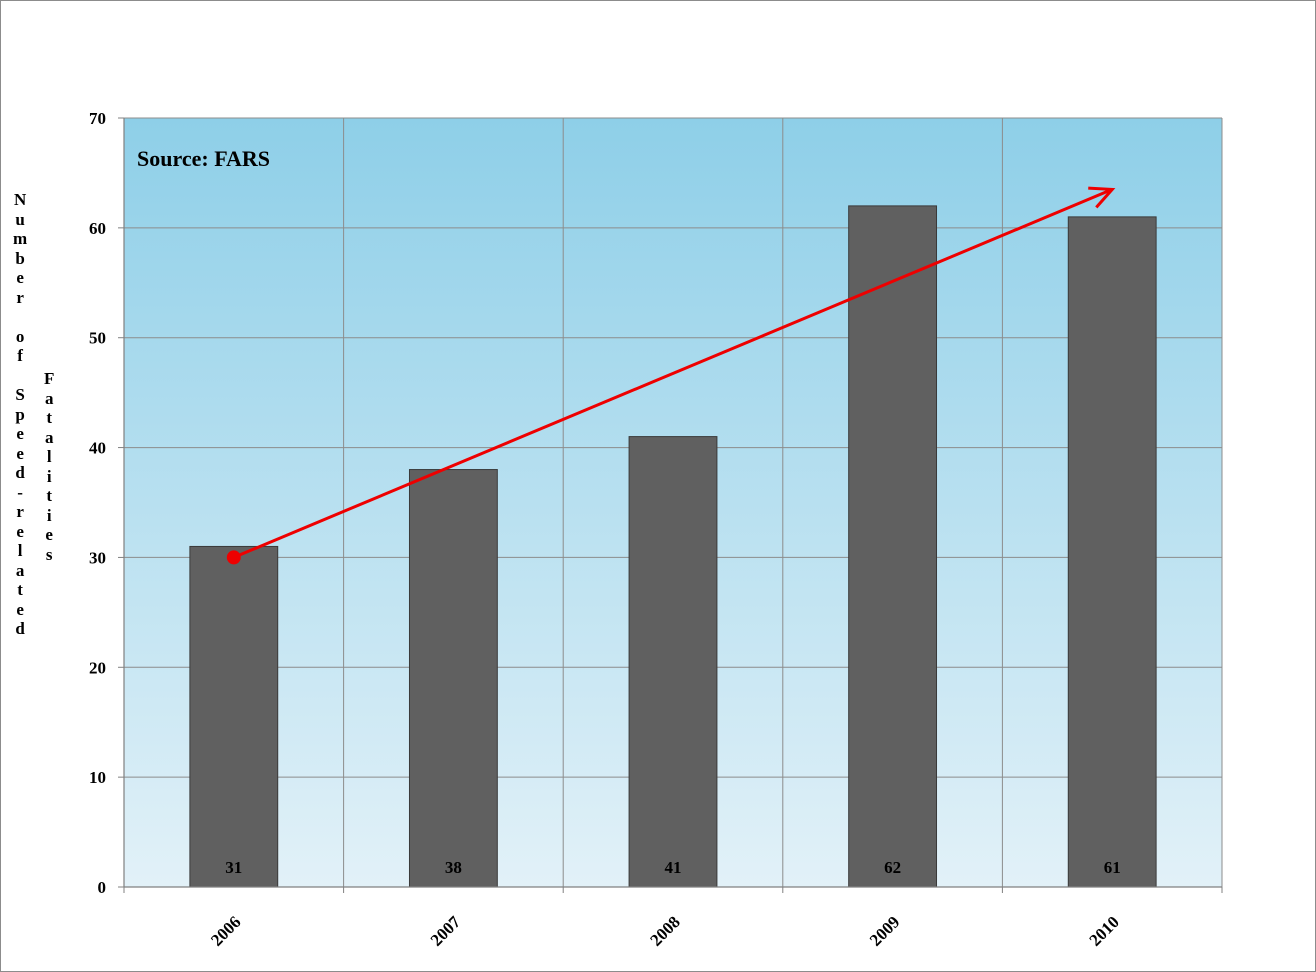 The image size is (1316, 972). I want to click on x-tick-label: 2010, so click(1104, 930).